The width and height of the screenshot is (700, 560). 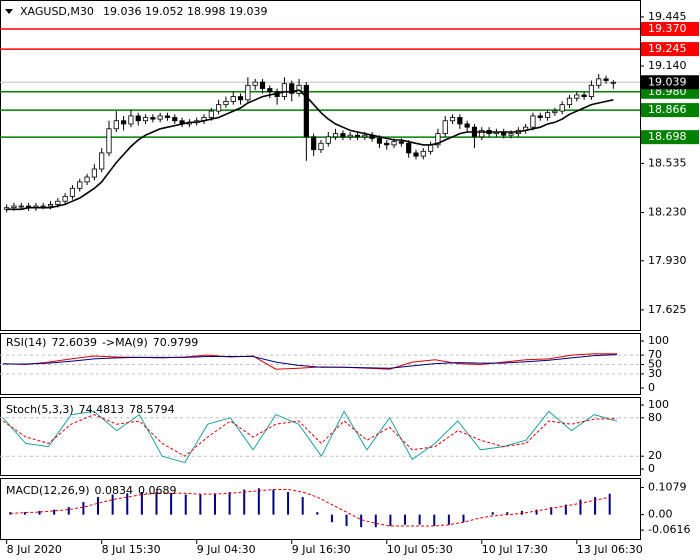 What do you see at coordinates (226, 549) in the screenshot?
I see `x-tick-label: 9 Jul 04:30` at bounding box center [226, 549].